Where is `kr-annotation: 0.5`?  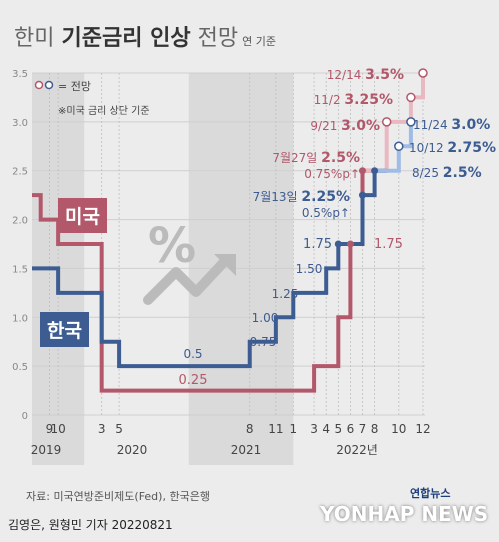
kr-annotation: 0.5 is located at coordinates (192, 354).